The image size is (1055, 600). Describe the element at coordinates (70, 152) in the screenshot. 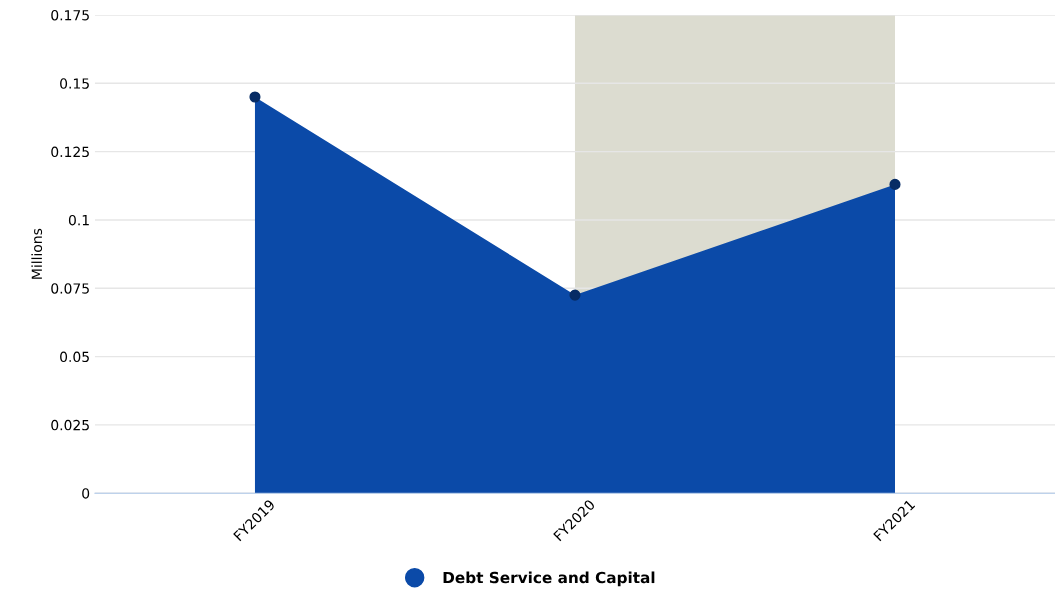

I see `y-tick-label: 0.125` at that location.